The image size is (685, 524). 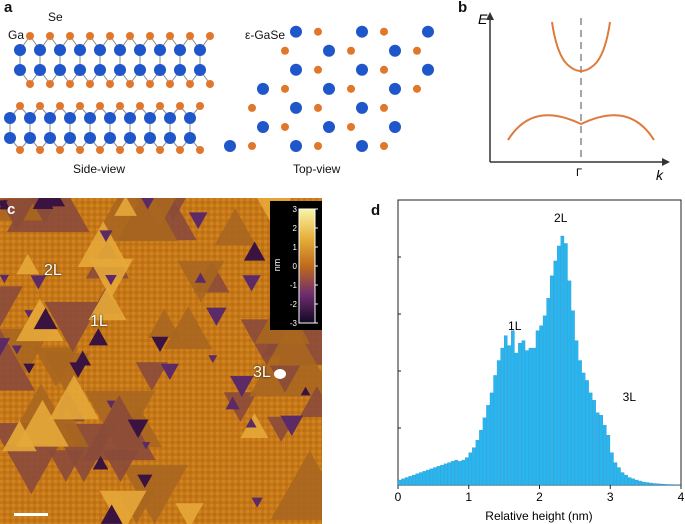 I want to click on side-view-caption: Side-view, so click(x=99, y=169).